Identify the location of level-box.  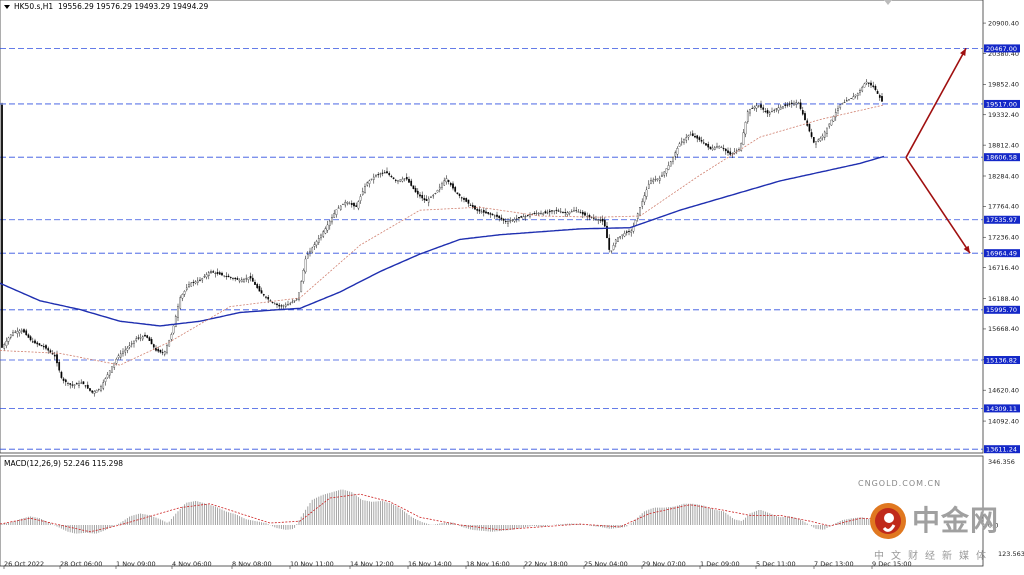
(1002, 449).